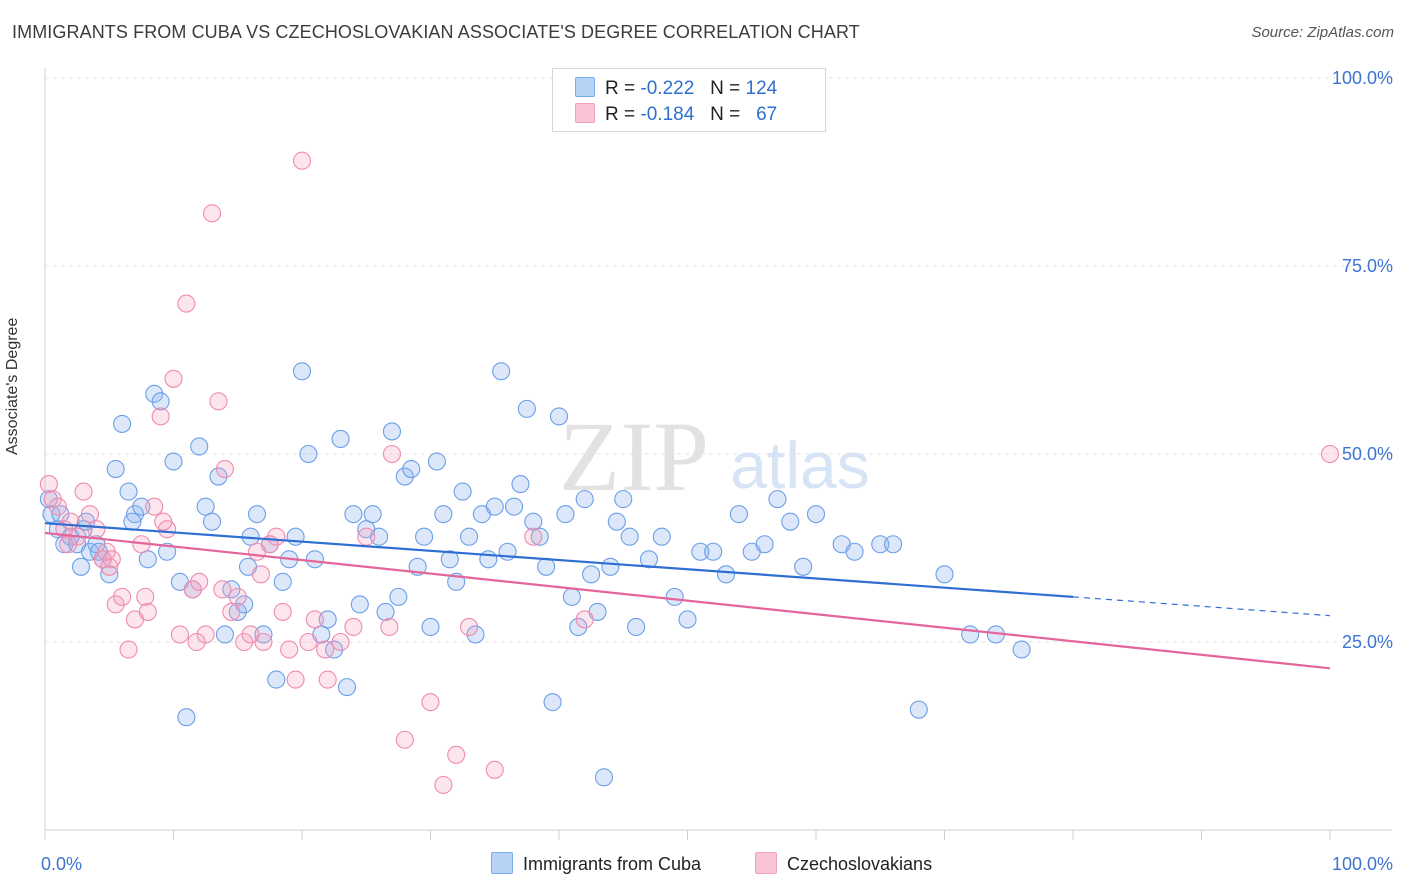 The height and width of the screenshot is (892, 1406). Describe the element at coordinates (1362, 78) in the screenshot. I see `y-tick-label: 100.0%` at that location.